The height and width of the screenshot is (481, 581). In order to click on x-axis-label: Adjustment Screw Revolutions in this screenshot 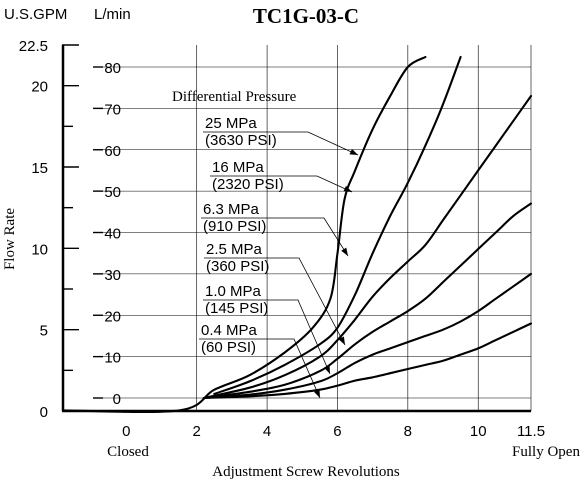, I will do `click(306, 472)`.